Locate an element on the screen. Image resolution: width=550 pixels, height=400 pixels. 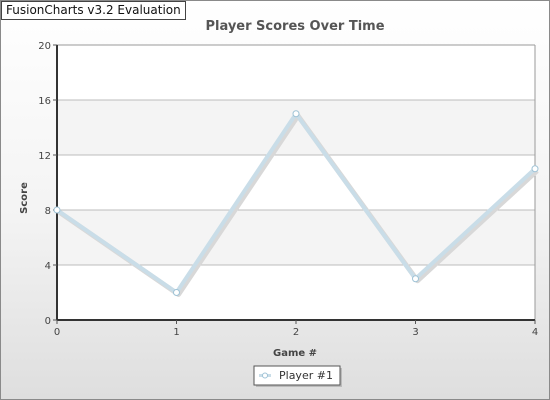
legend-label: Player #1 is located at coordinates (306, 375).